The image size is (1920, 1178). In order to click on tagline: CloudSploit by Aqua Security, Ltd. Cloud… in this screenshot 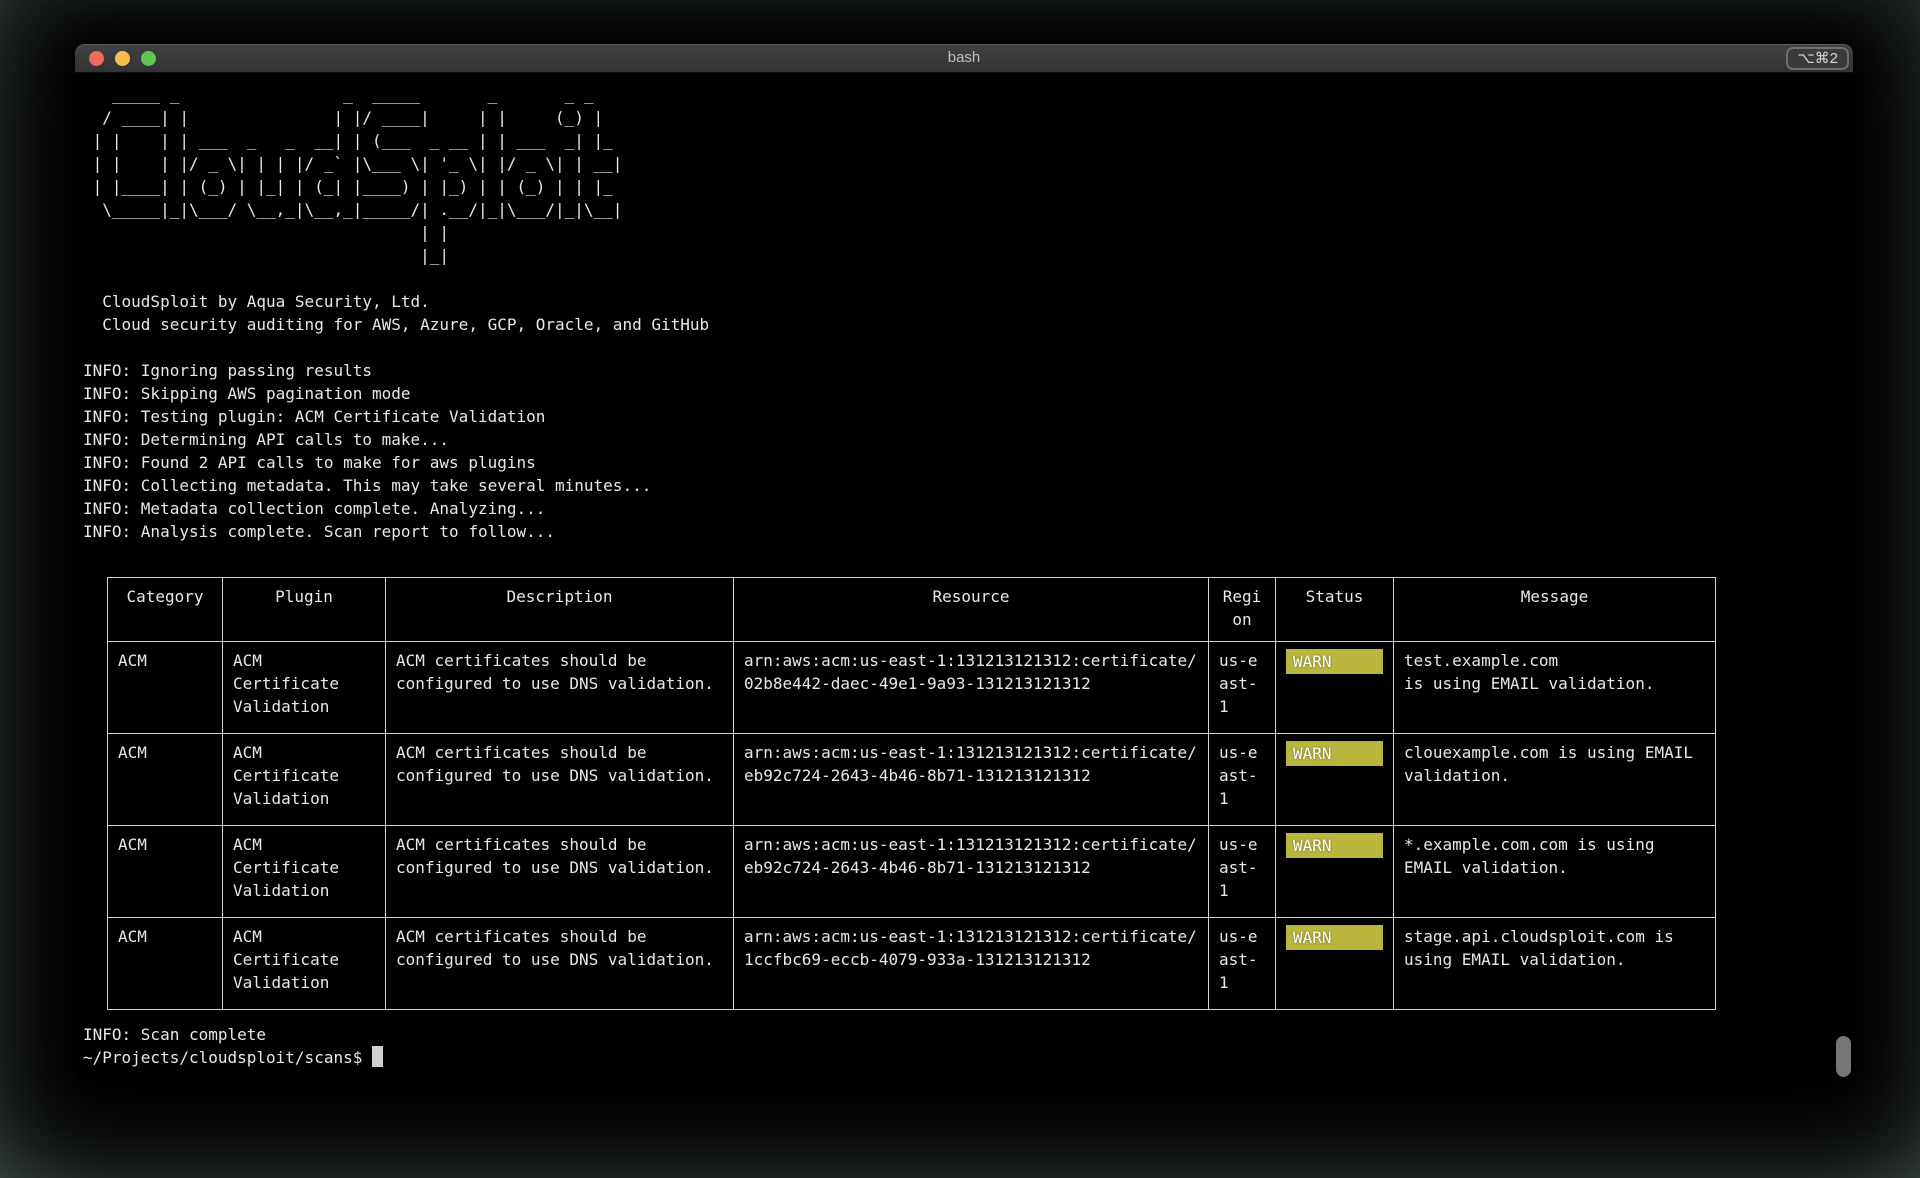, I will do `click(968, 313)`.